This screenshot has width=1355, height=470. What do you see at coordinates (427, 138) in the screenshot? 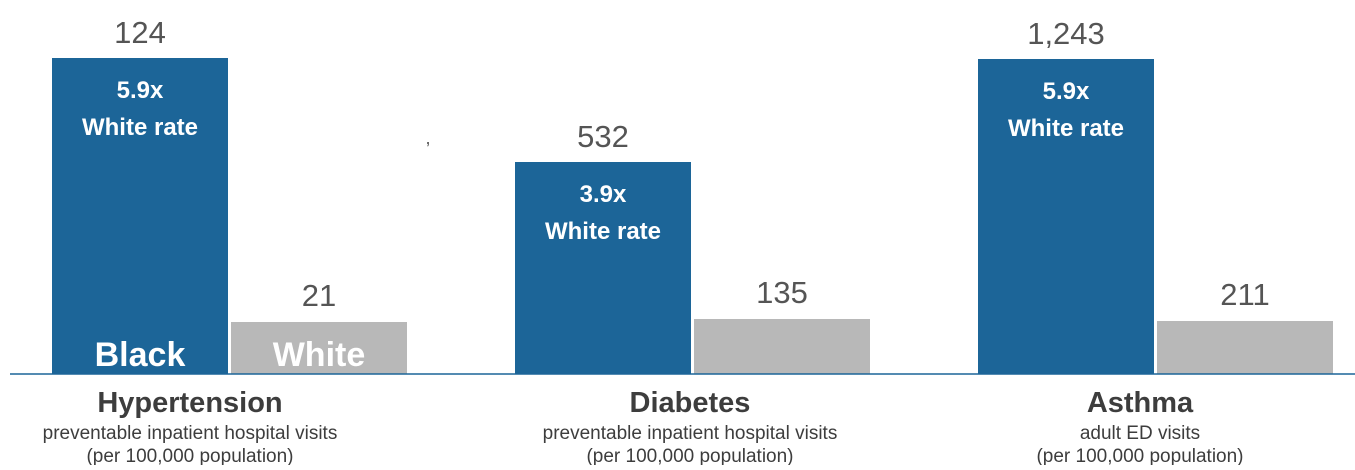
I see `stray-mark: ,` at bounding box center [427, 138].